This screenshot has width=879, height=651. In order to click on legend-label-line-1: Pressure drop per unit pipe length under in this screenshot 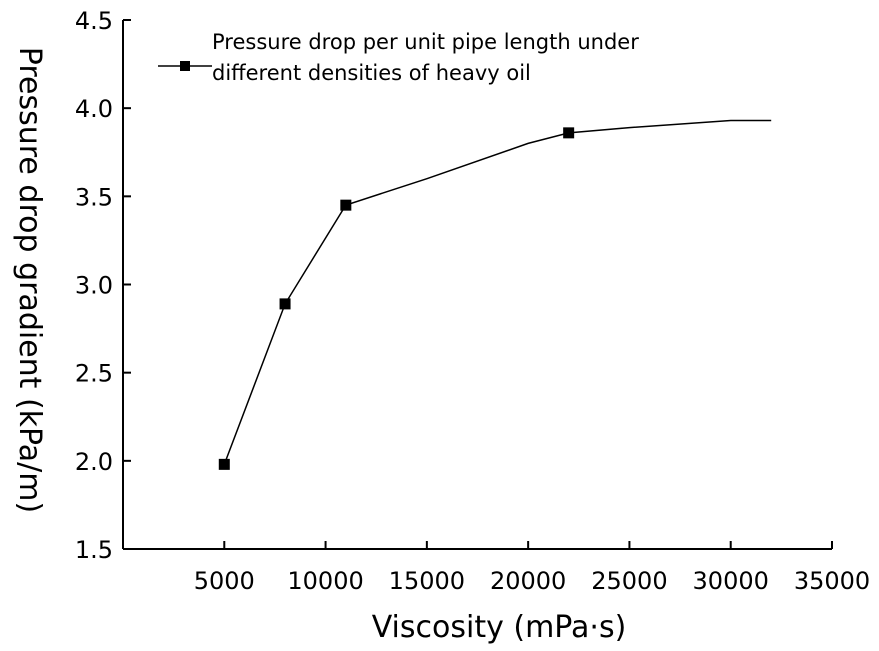, I will do `click(425, 42)`.